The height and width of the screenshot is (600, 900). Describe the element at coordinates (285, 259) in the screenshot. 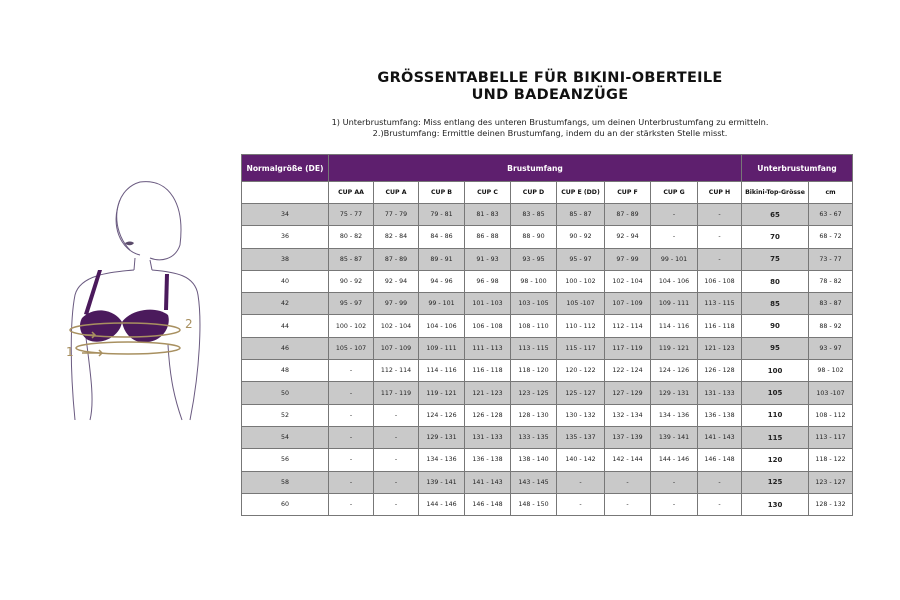

I see `size-cell: 38` at that location.